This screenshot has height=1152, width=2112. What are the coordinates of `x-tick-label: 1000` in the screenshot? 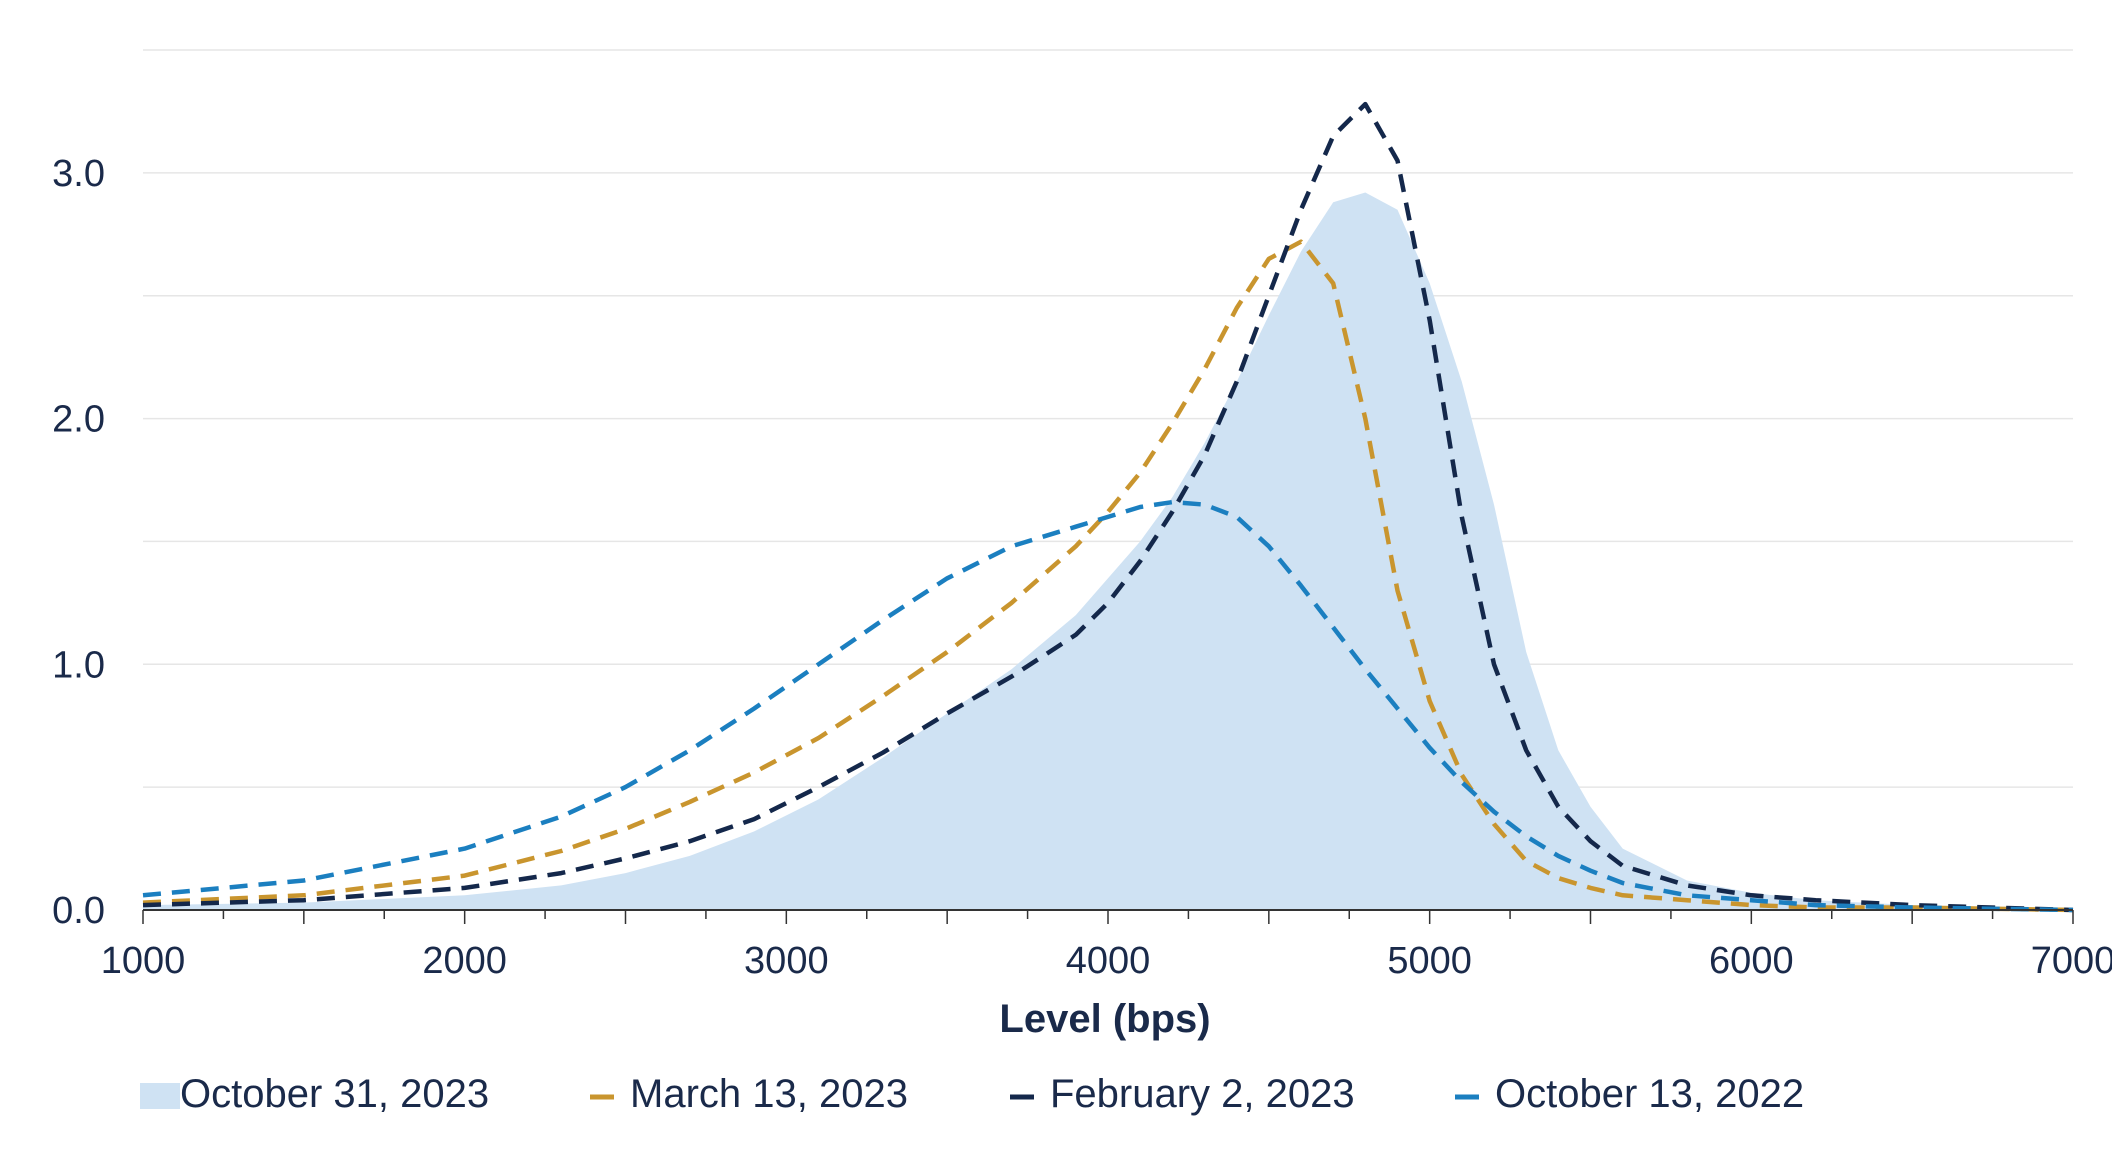 It's located at (143, 961).